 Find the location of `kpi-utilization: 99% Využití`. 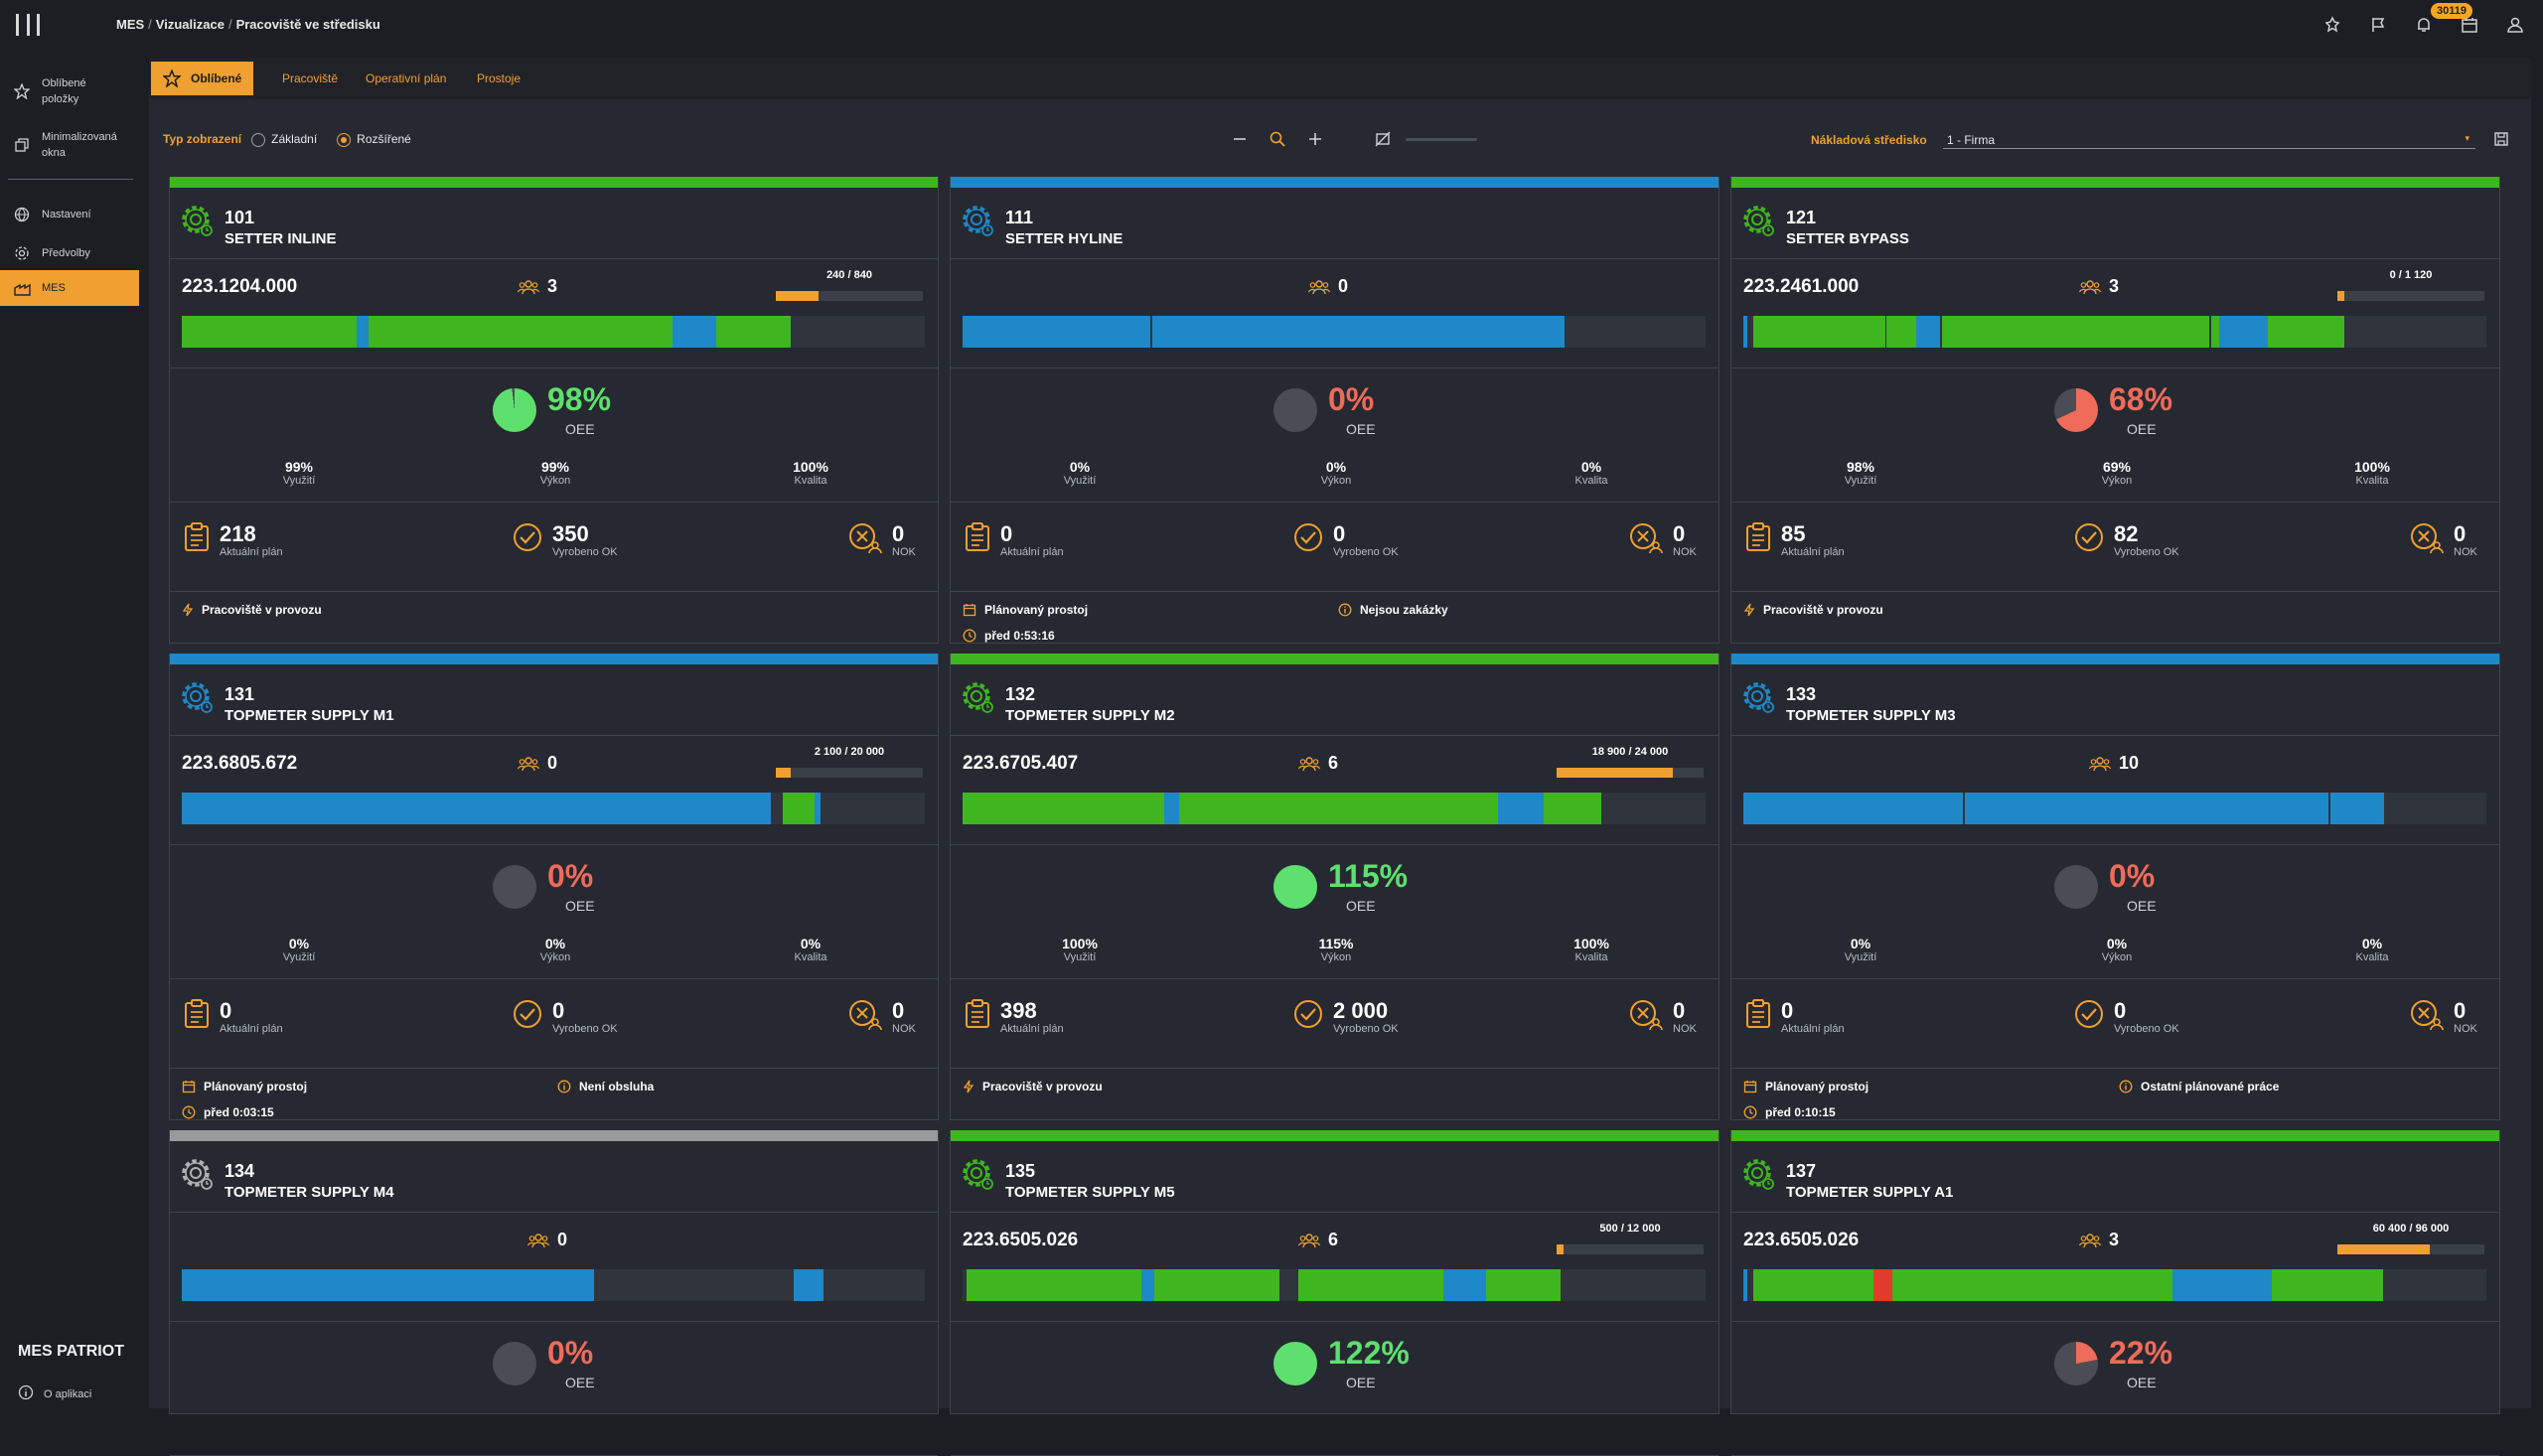

kpi-utilization: 99% Využití is located at coordinates (299, 473).